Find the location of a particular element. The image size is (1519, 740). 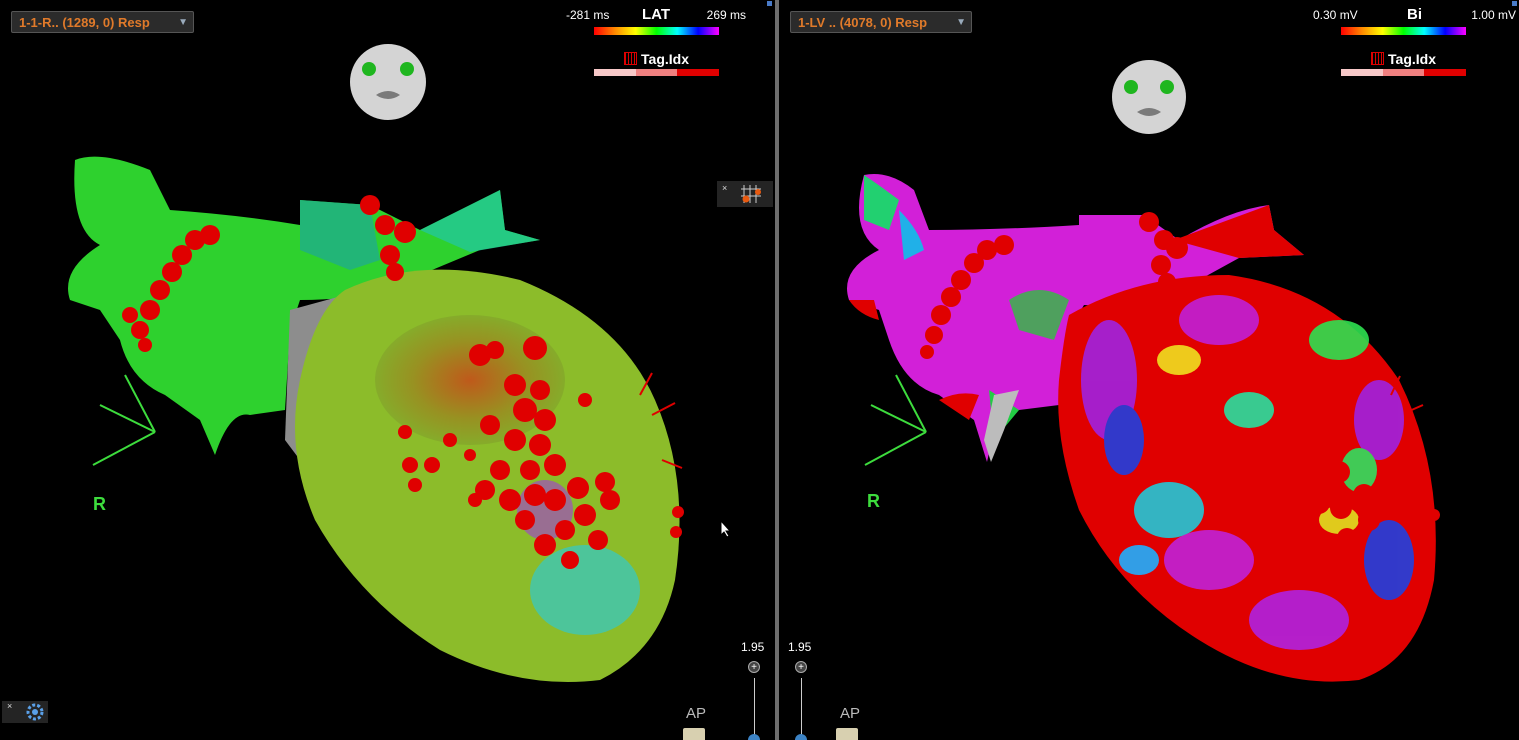

right-zoom-value: 1.95 is located at coordinates (800, 647).